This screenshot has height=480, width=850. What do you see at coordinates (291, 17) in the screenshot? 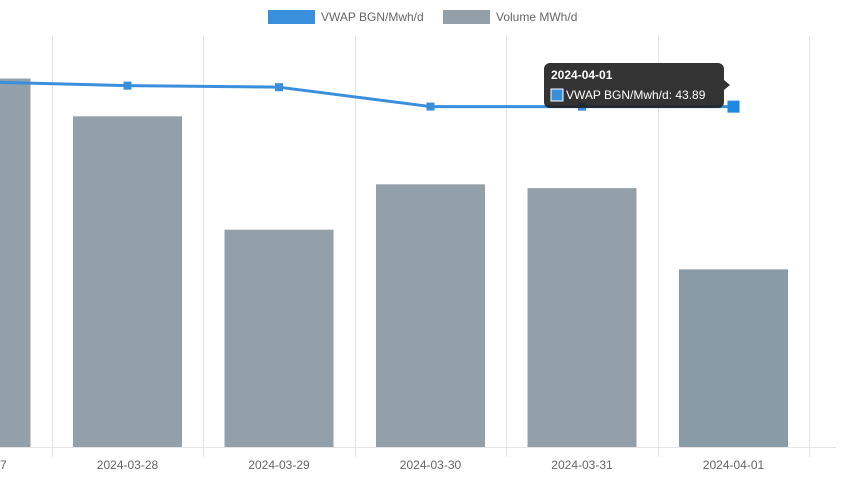
I see `legend-swatch-vwap` at bounding box center [291, 17].